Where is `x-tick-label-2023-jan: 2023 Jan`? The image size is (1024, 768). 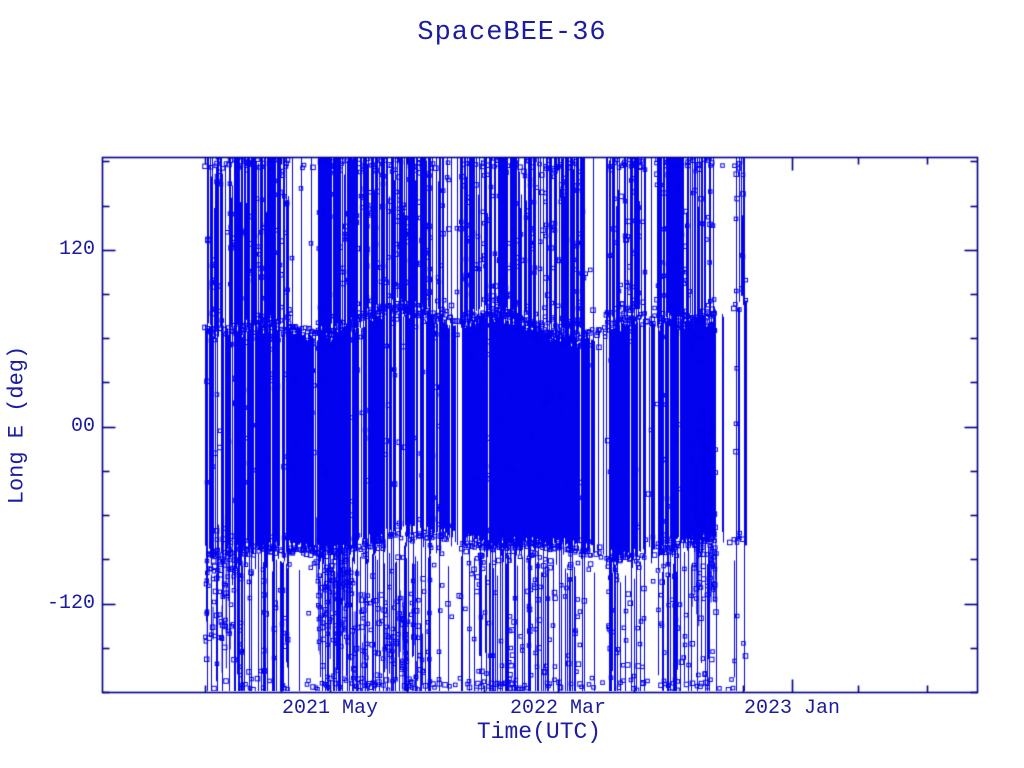 x-tick-label-2023-jan: 2023 Jan is located at coordinates (792, 708).